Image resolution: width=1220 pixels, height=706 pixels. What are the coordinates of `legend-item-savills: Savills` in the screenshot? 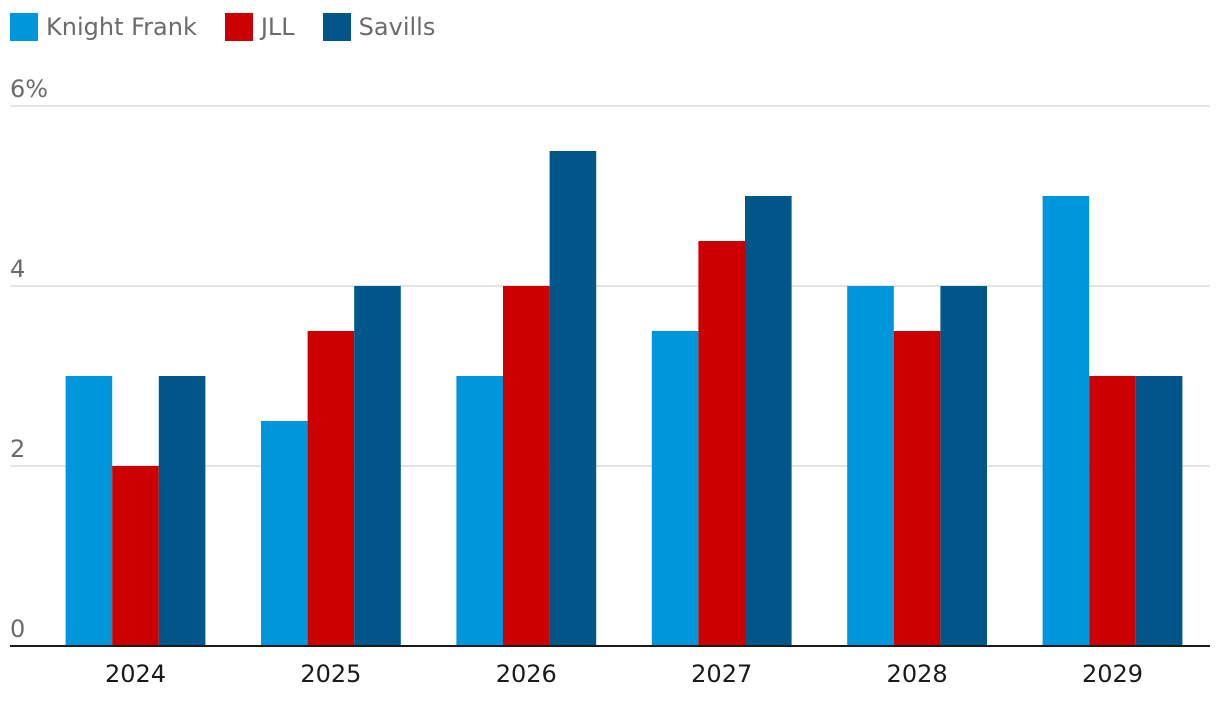 It's located at (379, 27).